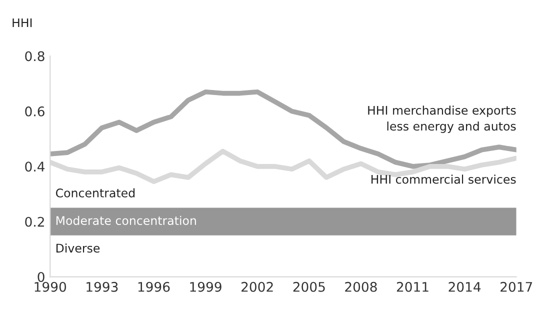 This screenshot has height=320, width=539. What do you see at coordinates (41, 277) in the screenshot?
I see `y-tick-label: 0` at bounding box center [41, 277].